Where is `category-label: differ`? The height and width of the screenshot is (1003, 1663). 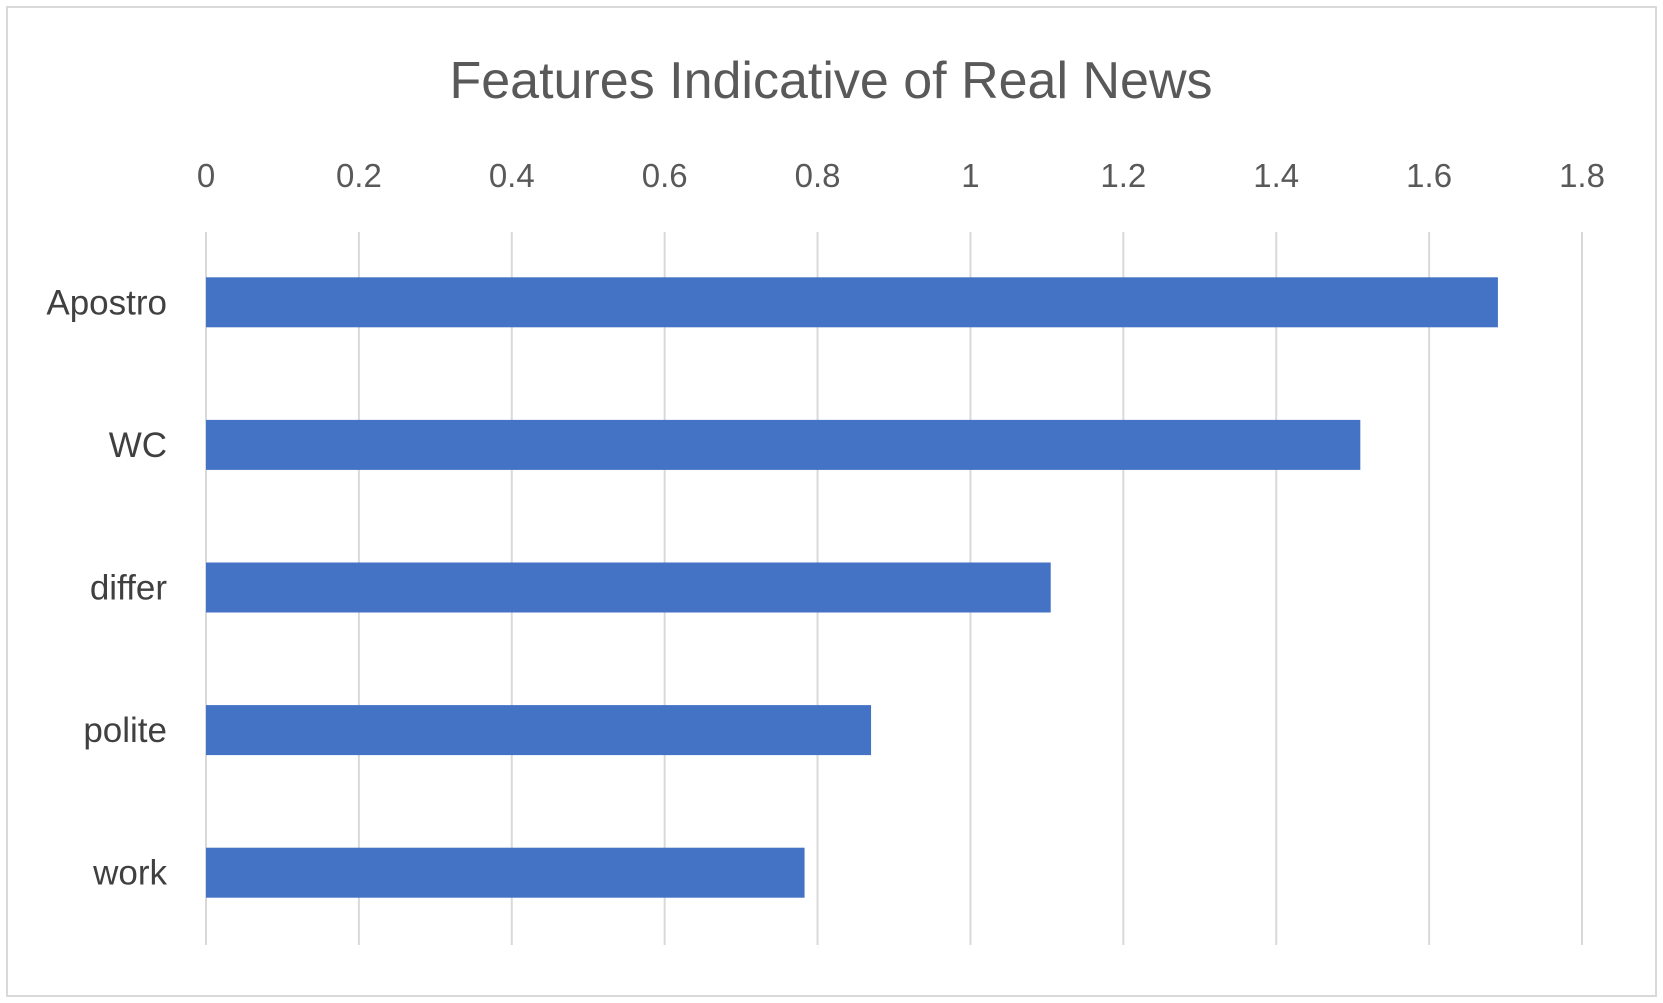 category-label: differ is located at coordinates (129, 588).